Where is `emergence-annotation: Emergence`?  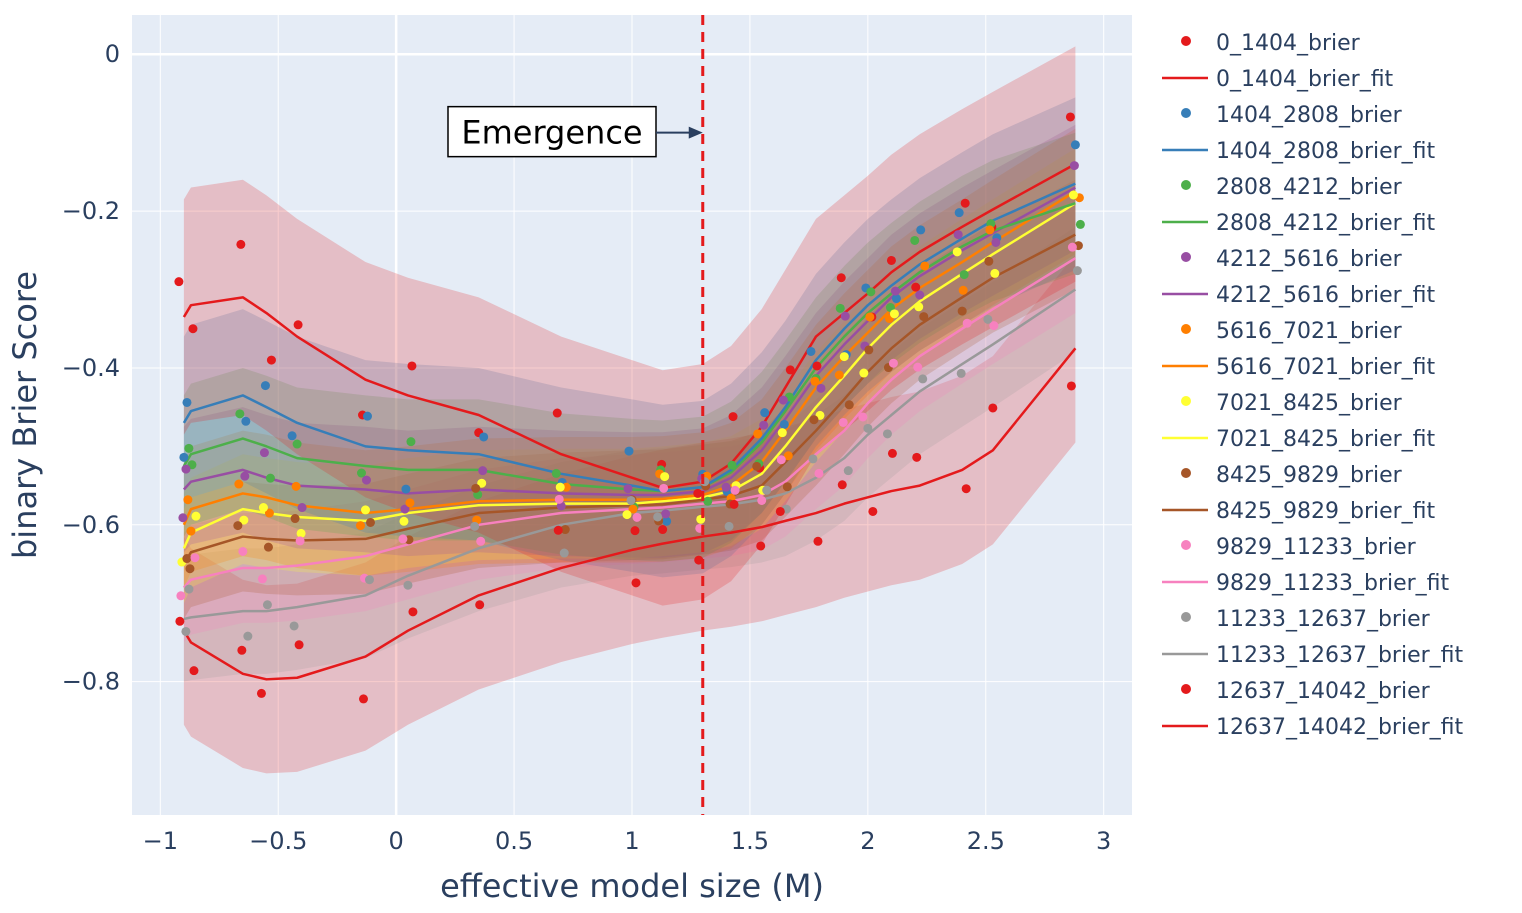
emergence-annotation: Emergence is located at coordinates (575, 131).